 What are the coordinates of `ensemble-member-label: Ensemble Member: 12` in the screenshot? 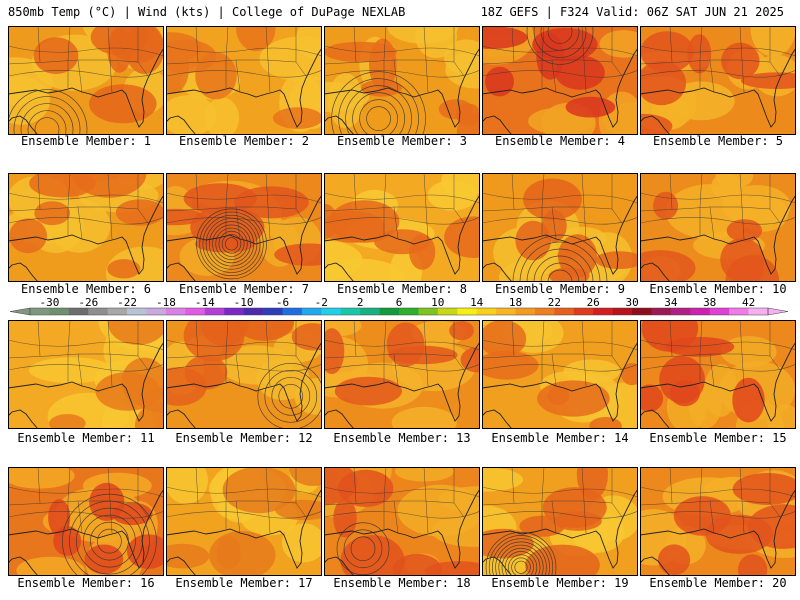 It's located at (244, 438).